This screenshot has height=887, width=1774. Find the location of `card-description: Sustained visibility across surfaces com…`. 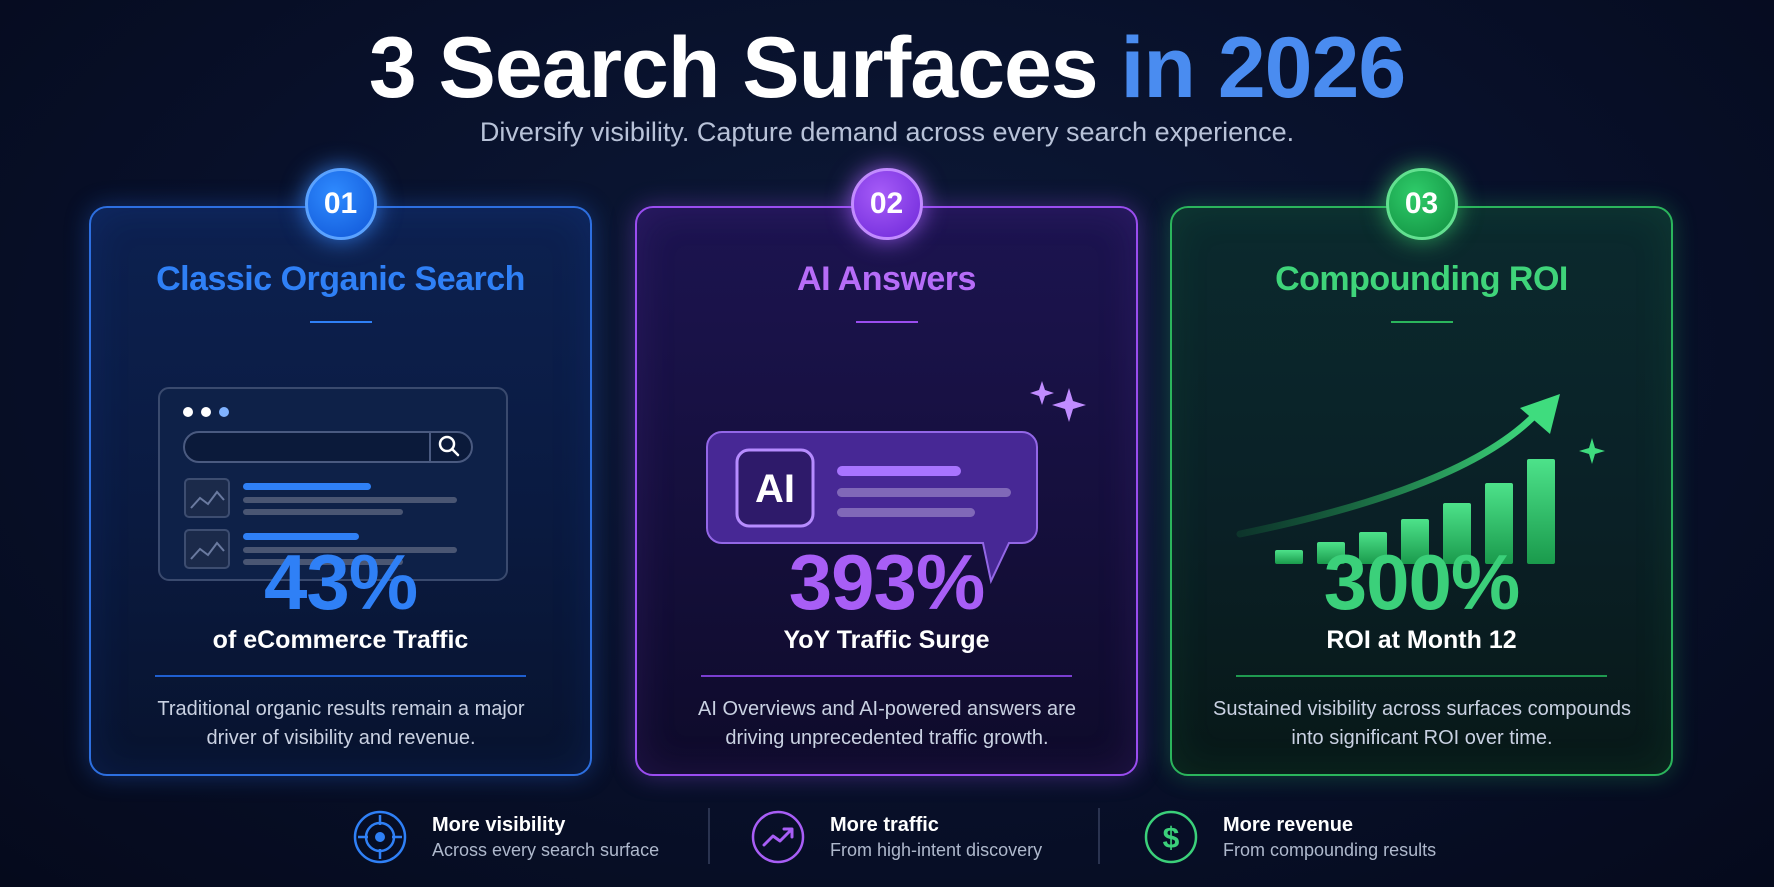

card-description: Sustained visibility across surfaces com… is located at coordinates (1422, 723).